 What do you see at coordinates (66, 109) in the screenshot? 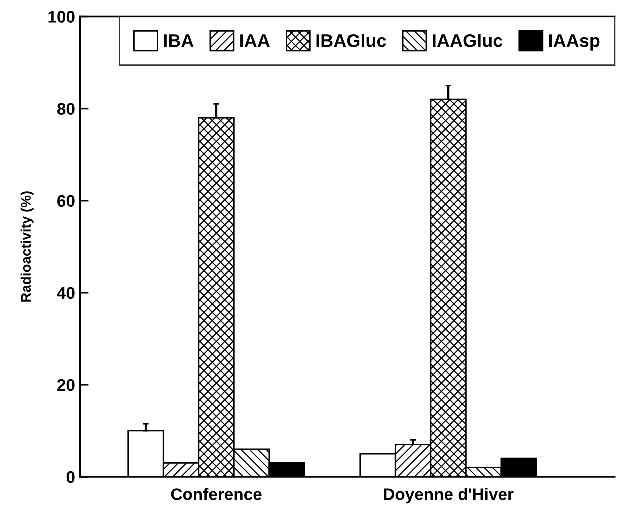
I see `y-tick-label: 80` at bounding box center [66, 109].